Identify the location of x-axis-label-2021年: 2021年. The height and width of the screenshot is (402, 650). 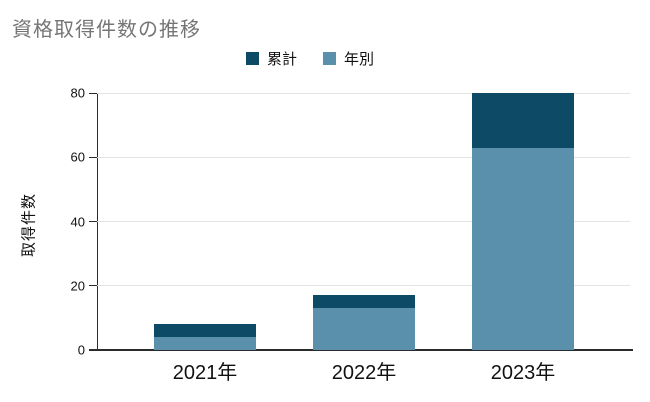
(205, 373).